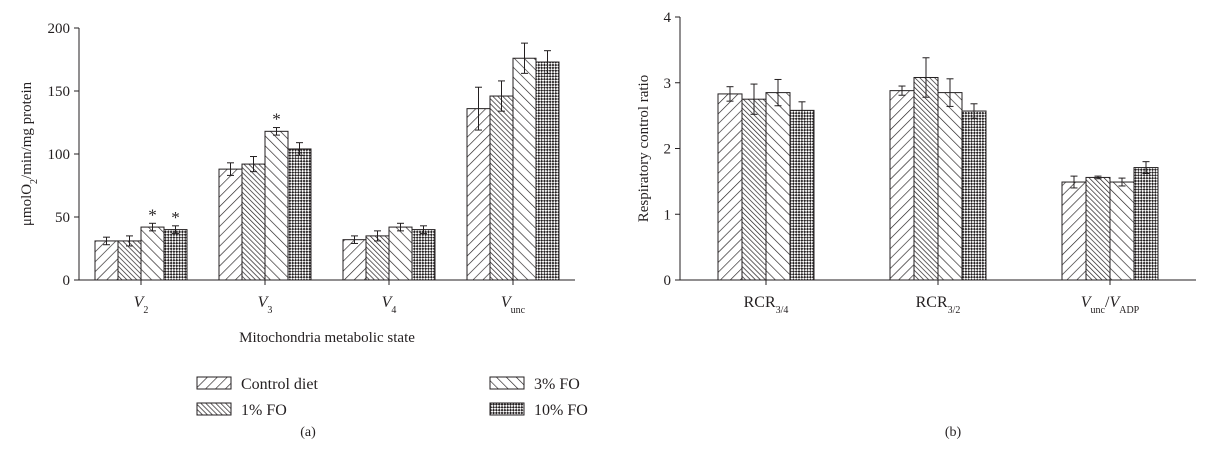 This screenshot has height=457, width=1207. What do you see at coordinates (561, 410) in the screenshot?
I see `legend-label: 10% FO` at bounding box center [561, 410].